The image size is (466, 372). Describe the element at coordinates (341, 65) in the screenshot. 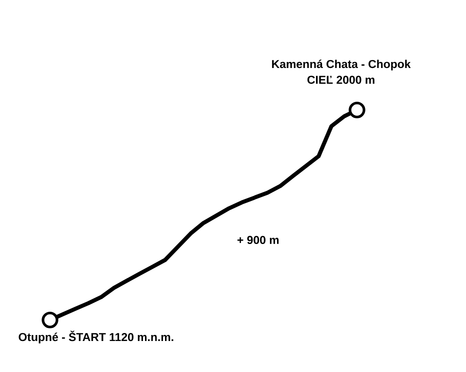

I see `text: Kamenná Chata - Chopok` at that location.